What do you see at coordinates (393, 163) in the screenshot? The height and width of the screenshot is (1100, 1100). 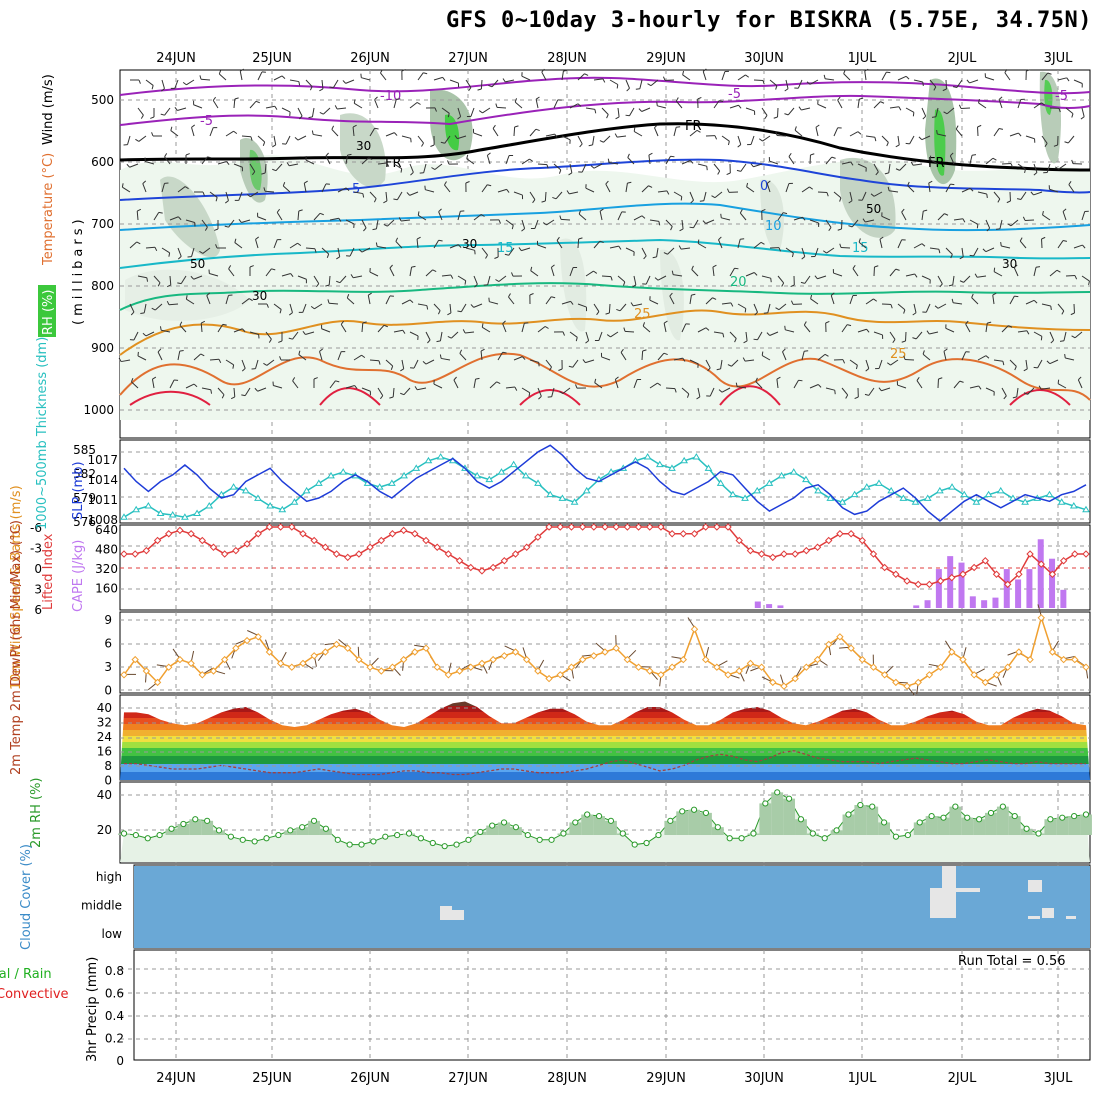 I see `contour-label: FR` at bounding box center [393, 163].